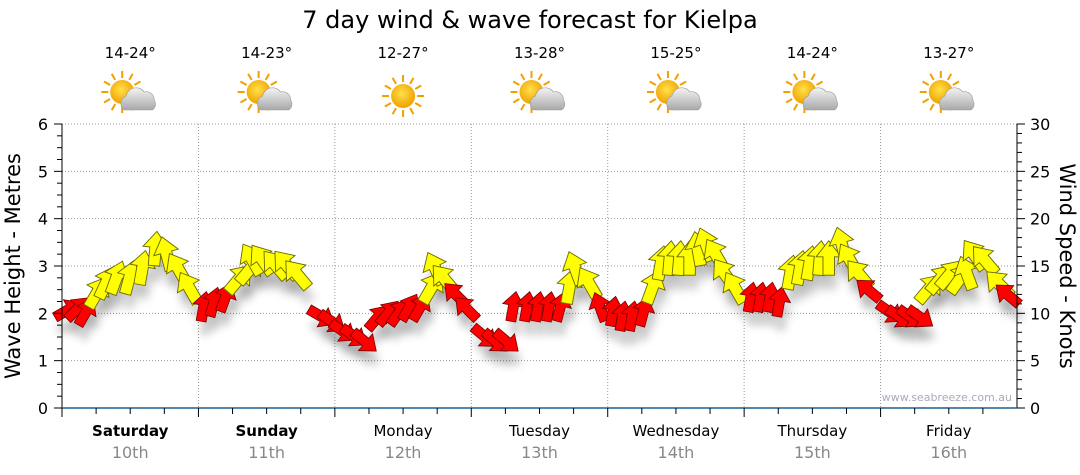 The width and height of the screenshot is (1080, 475). What do you see at coordinates (1035, 361) in the screenshot?
I see `y2-tick-label: 5` at bounding box center [1035, 361].